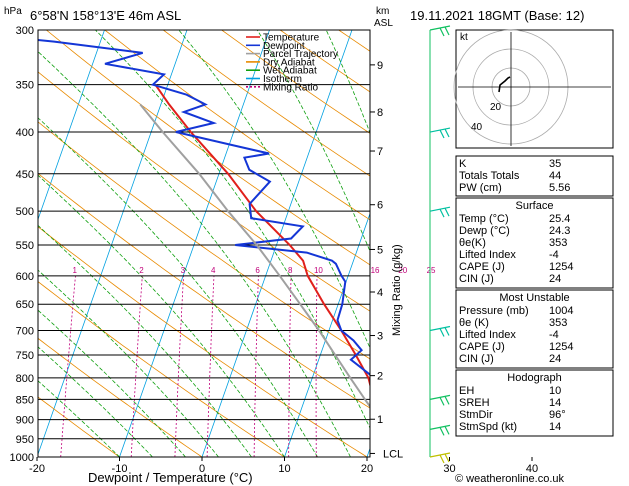 Image resolution: width=629 pixels, height=486 pixels. Describe the element at coordinates (254, 270) in the screenshot. I see `mixing-ratio-labels: 1 2 3 4 6 8 10 16 20 25` at that location.